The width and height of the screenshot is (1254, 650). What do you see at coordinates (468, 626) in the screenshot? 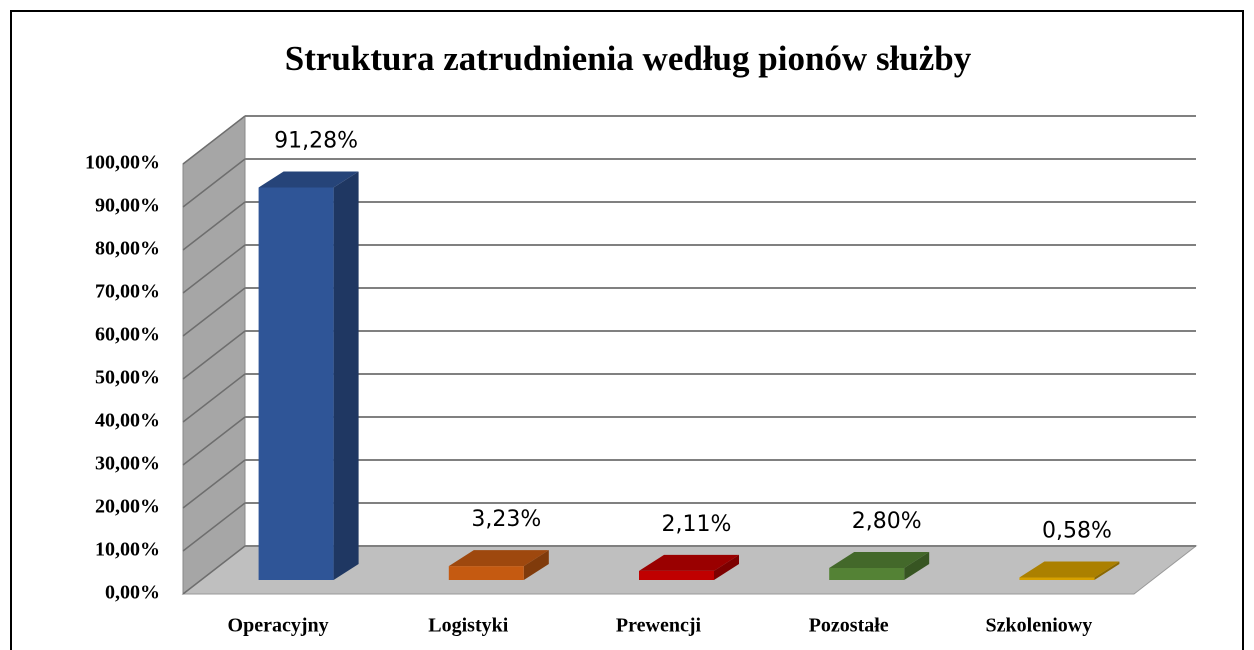
I see `x-tick-label: Logistyki` at bounding box center [468, 626].